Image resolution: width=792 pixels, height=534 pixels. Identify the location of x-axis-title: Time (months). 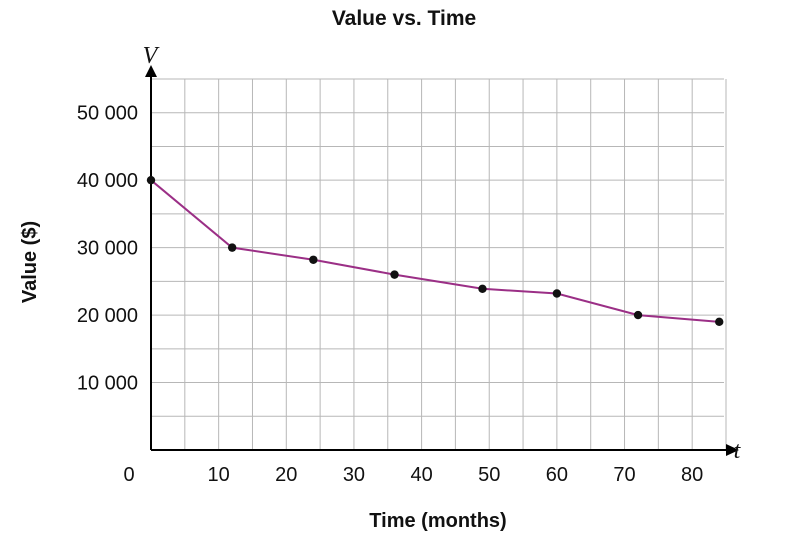
(437, 521).